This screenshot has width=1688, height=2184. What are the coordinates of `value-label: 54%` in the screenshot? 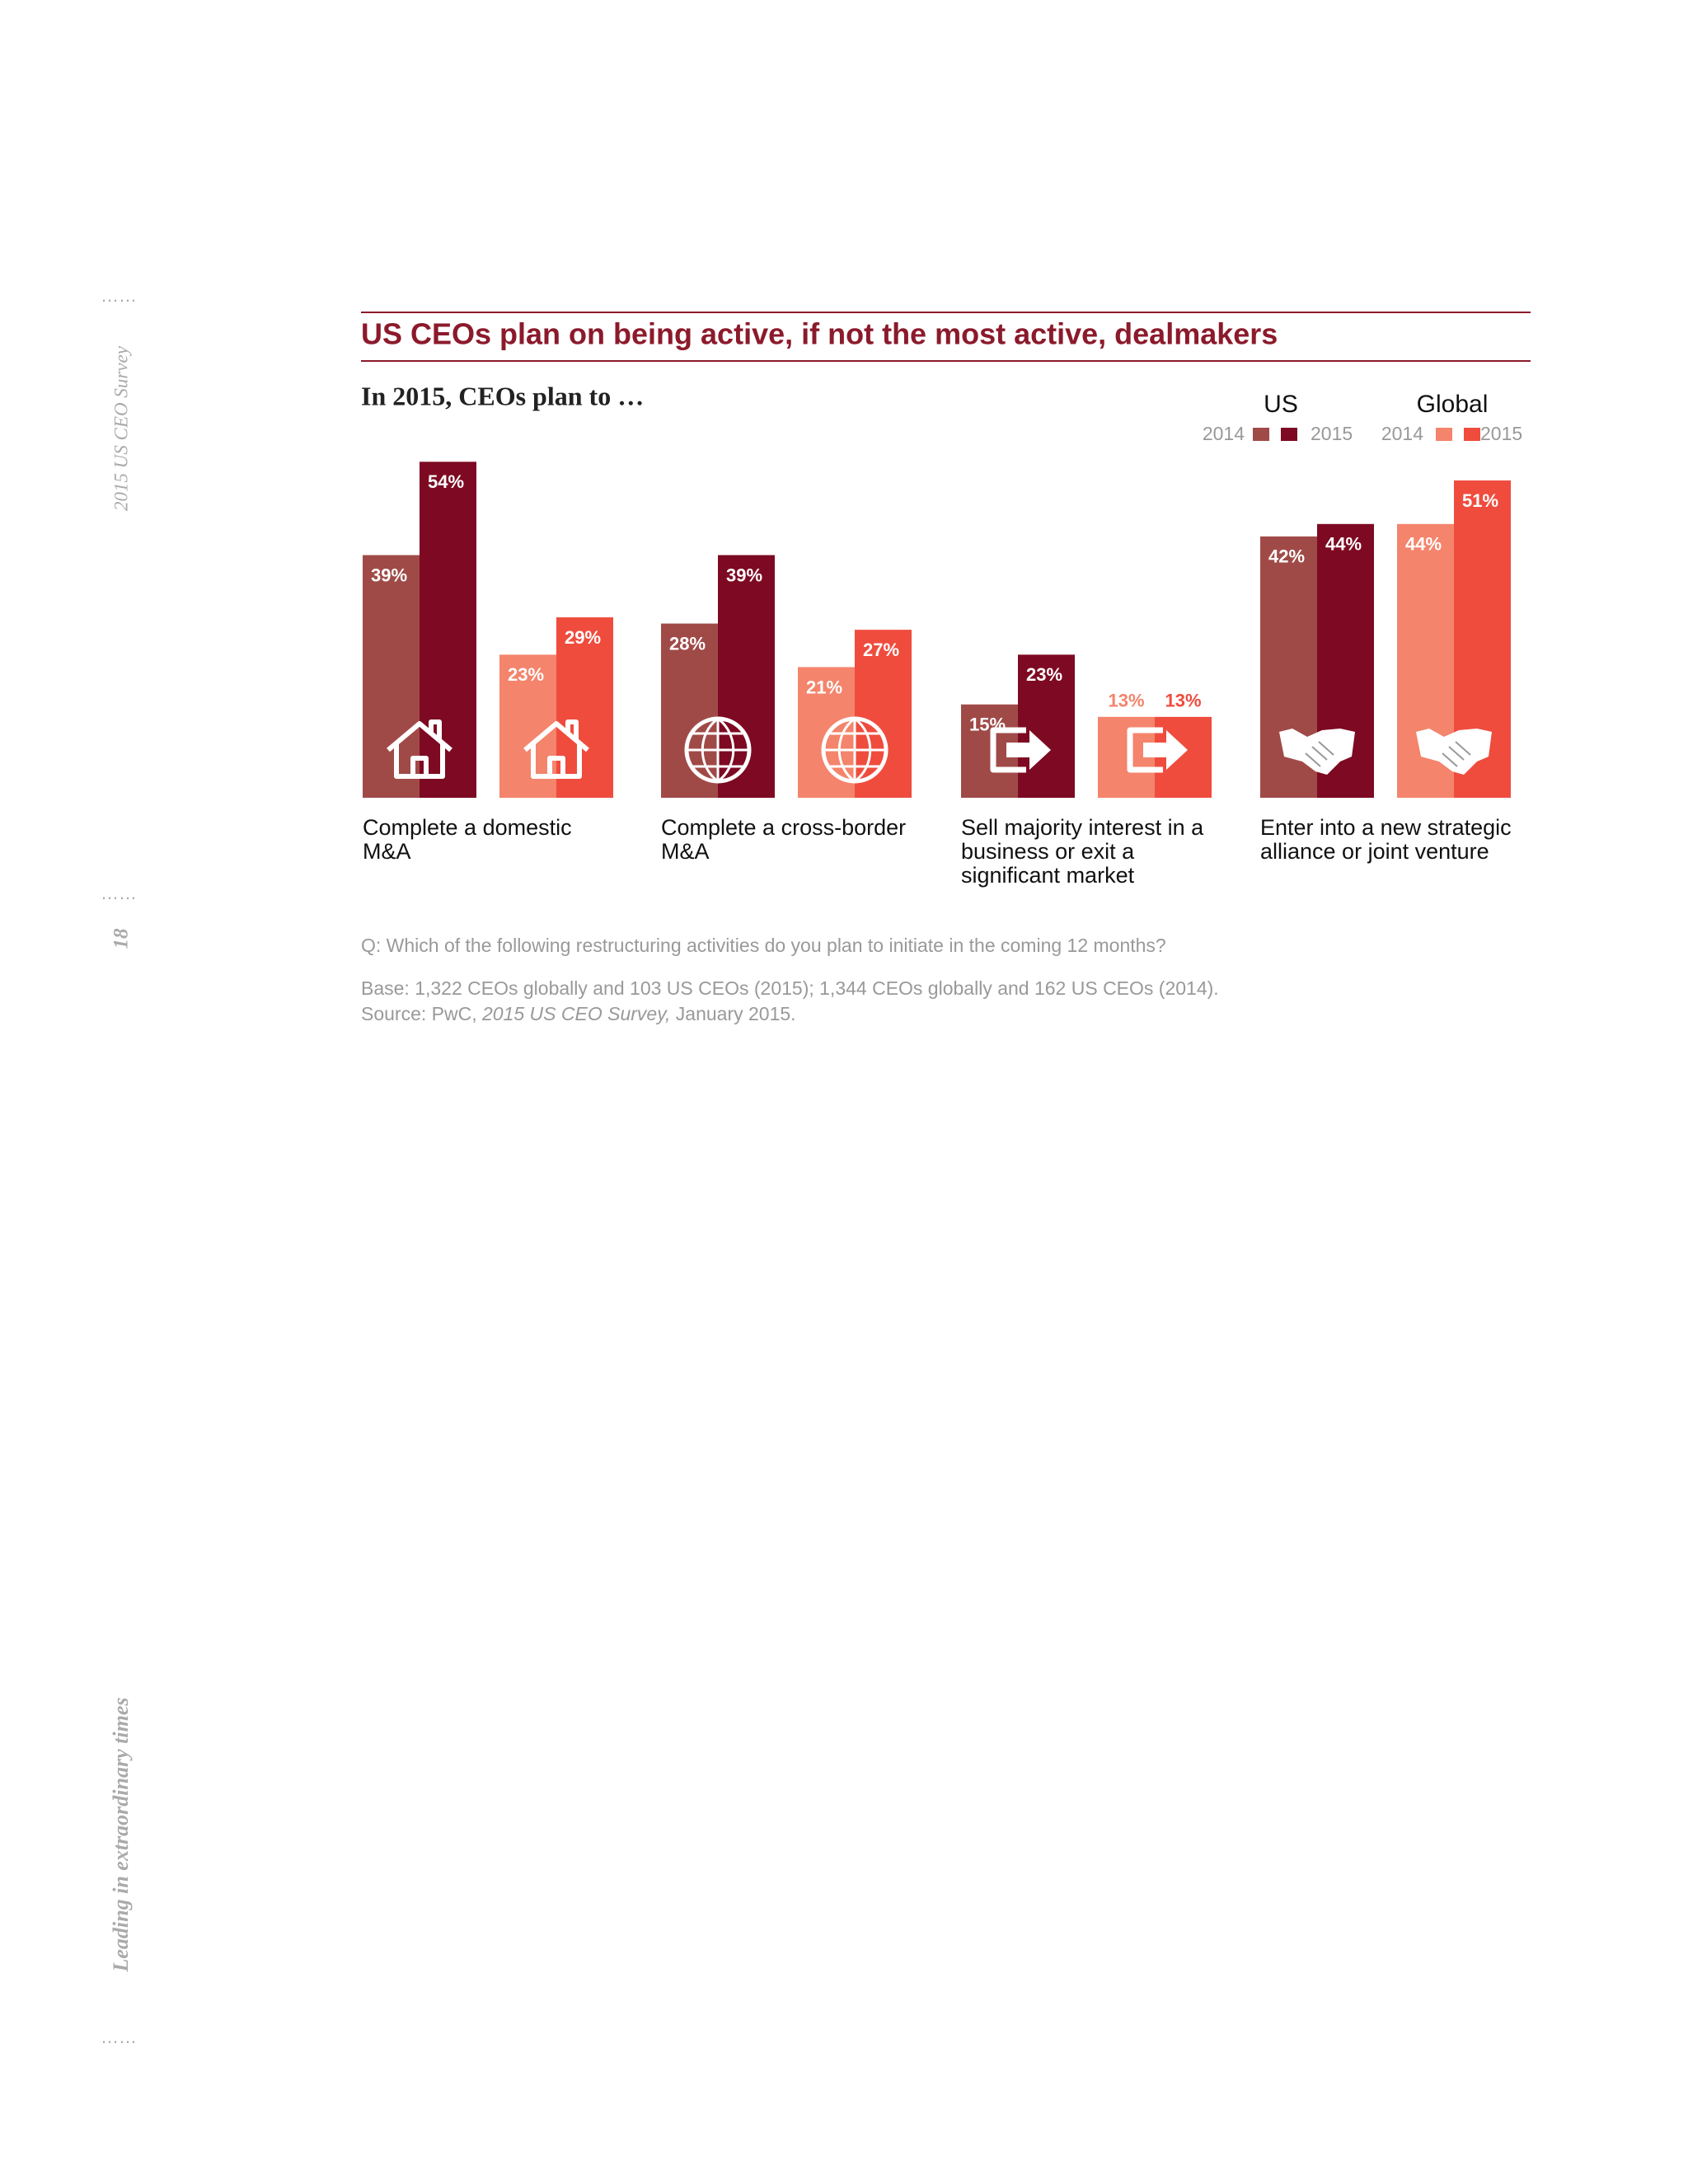 It's located at (446, 481).